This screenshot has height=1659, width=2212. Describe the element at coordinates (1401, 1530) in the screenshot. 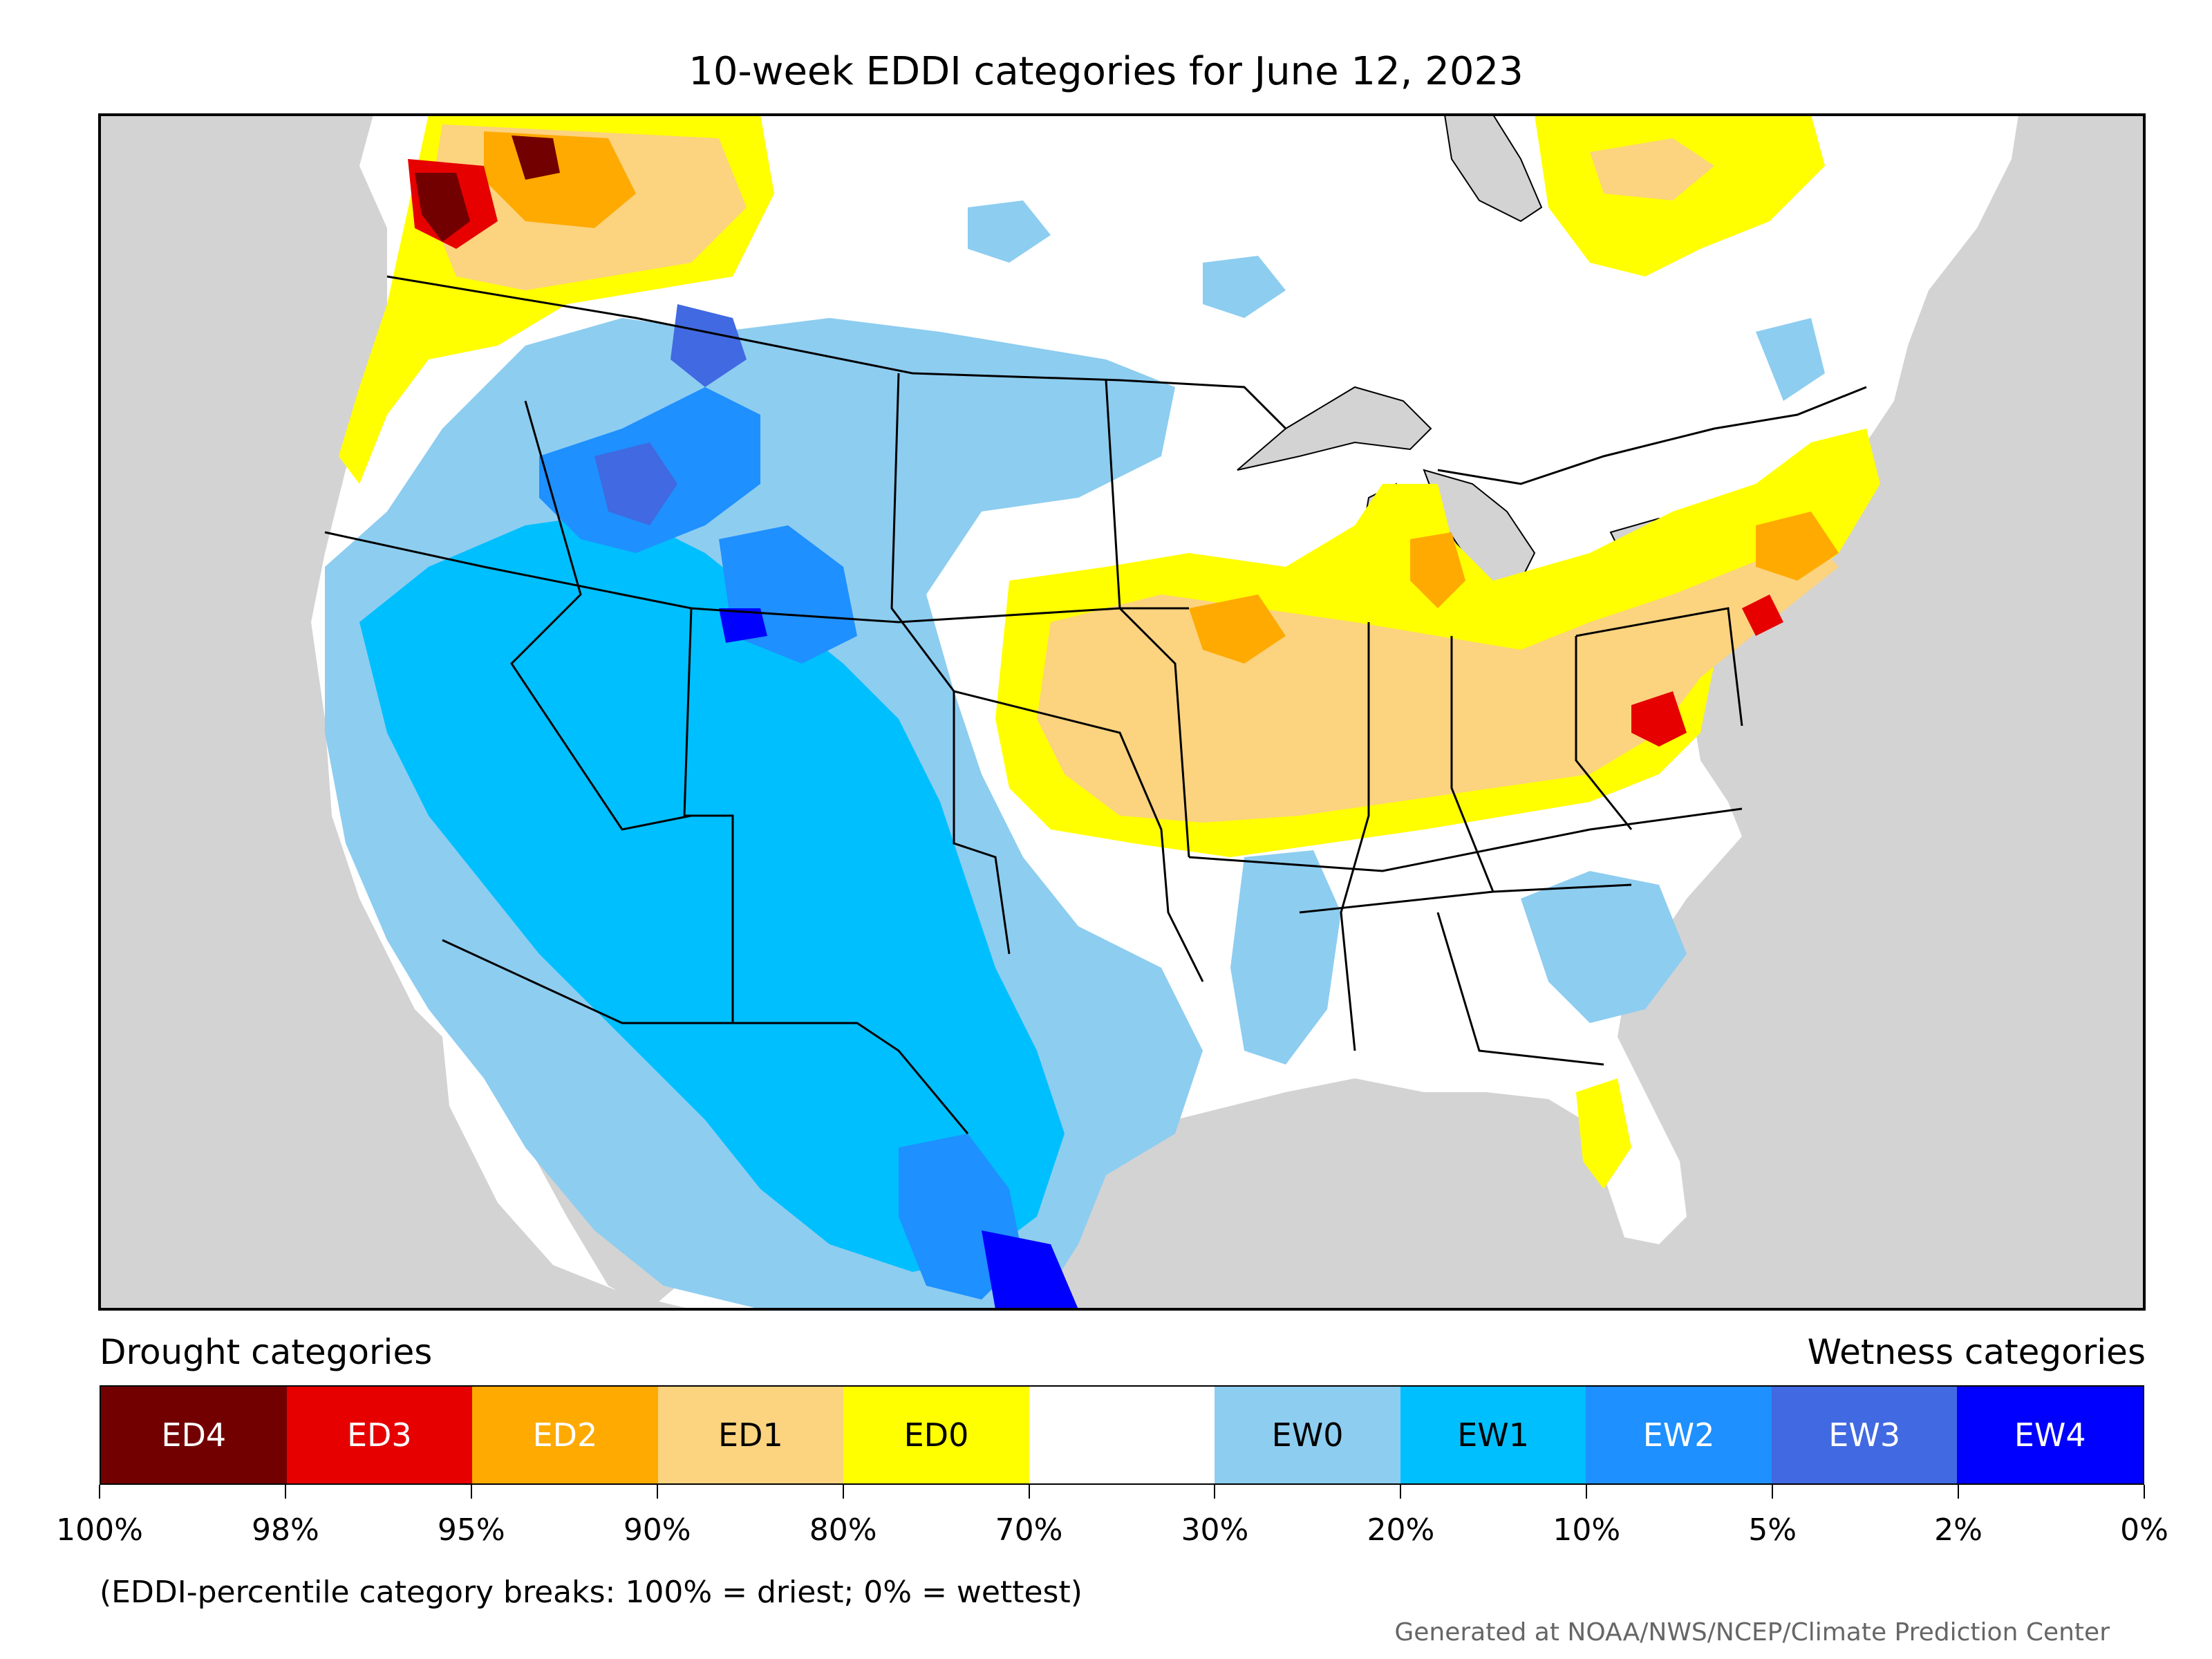

I see `legend-tick-label: 20%` at that location.